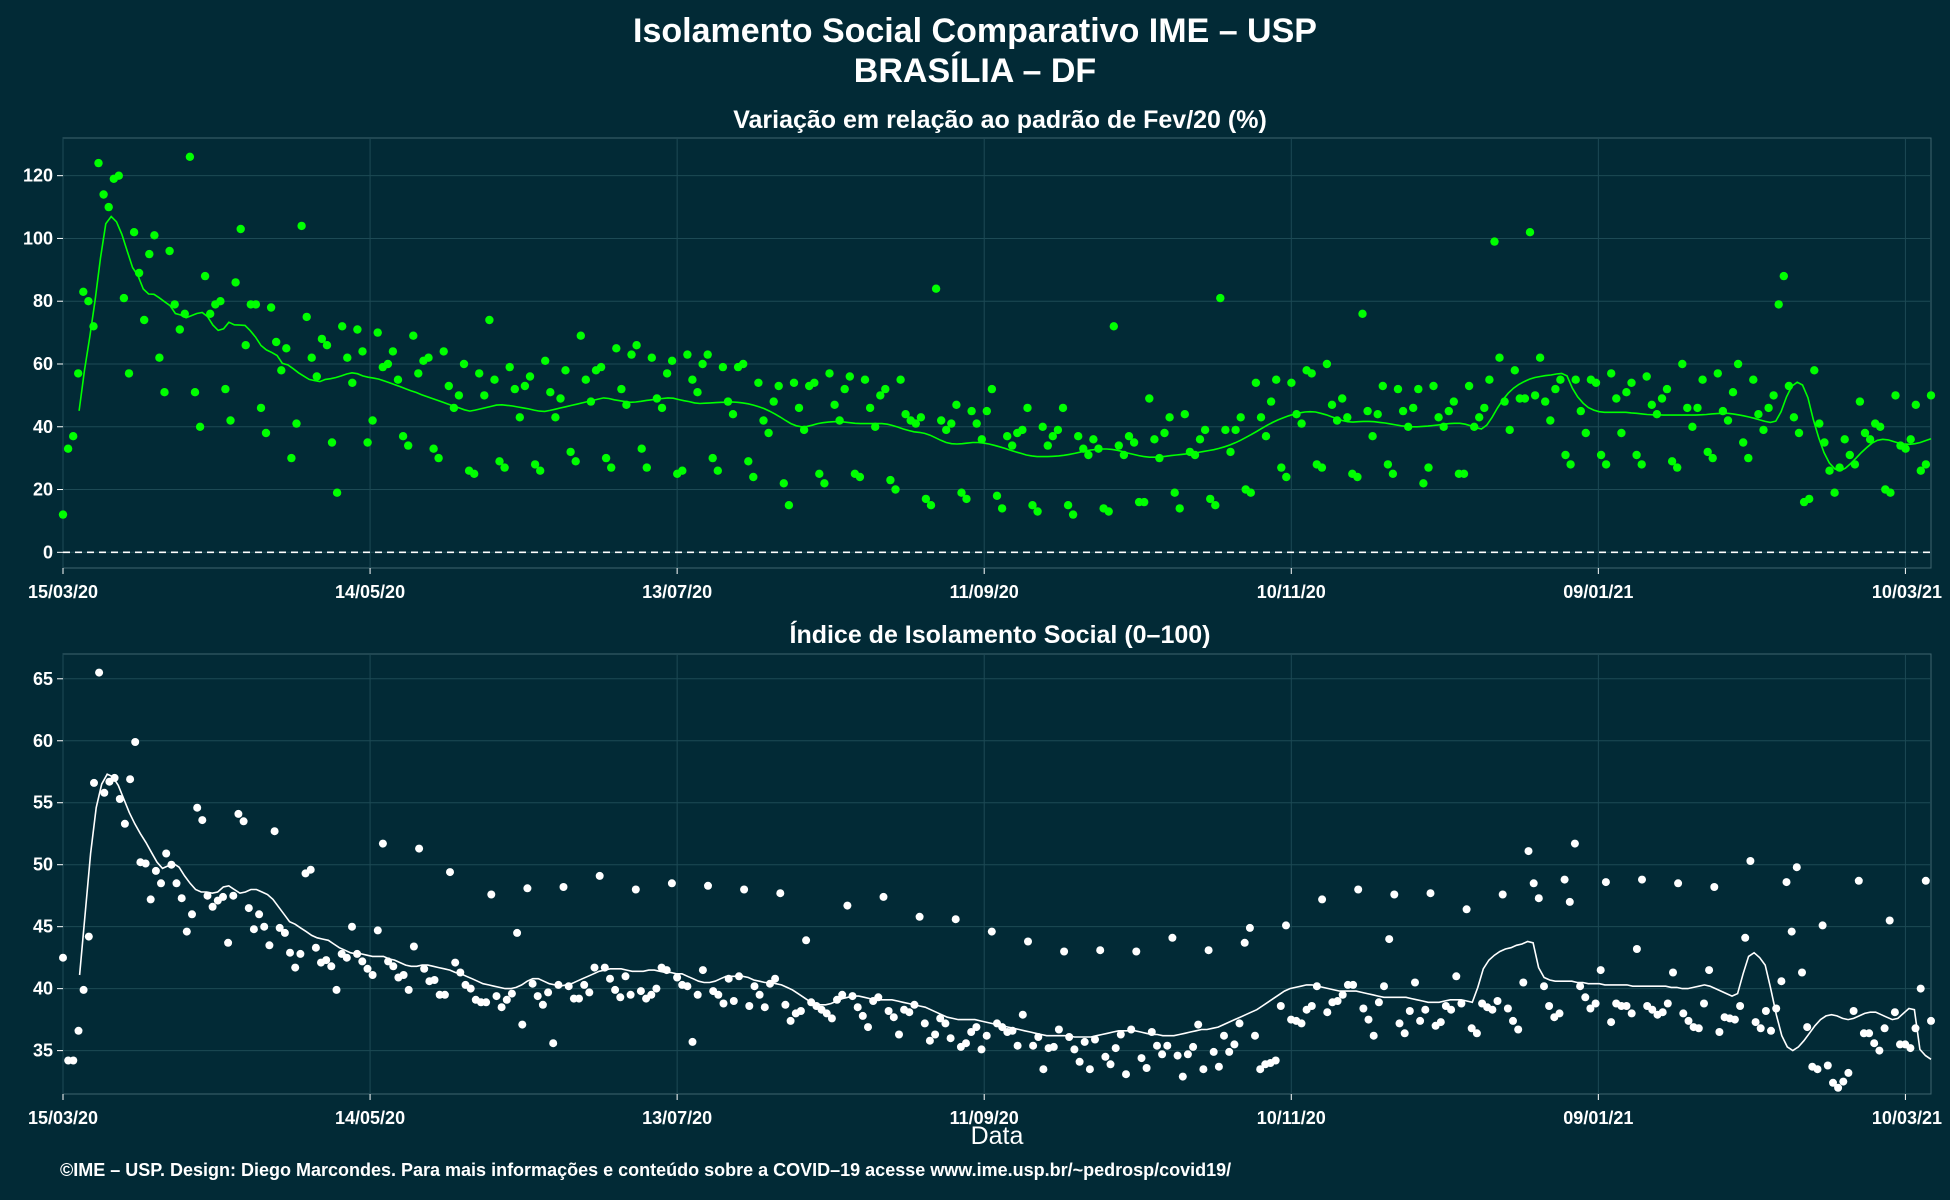  What do you see at coordinates (48, 865) in the screenshot?
I see `panel-bottom-y-axis: 35 40 45 50 55 60 65` at bounding box center [48, 865].